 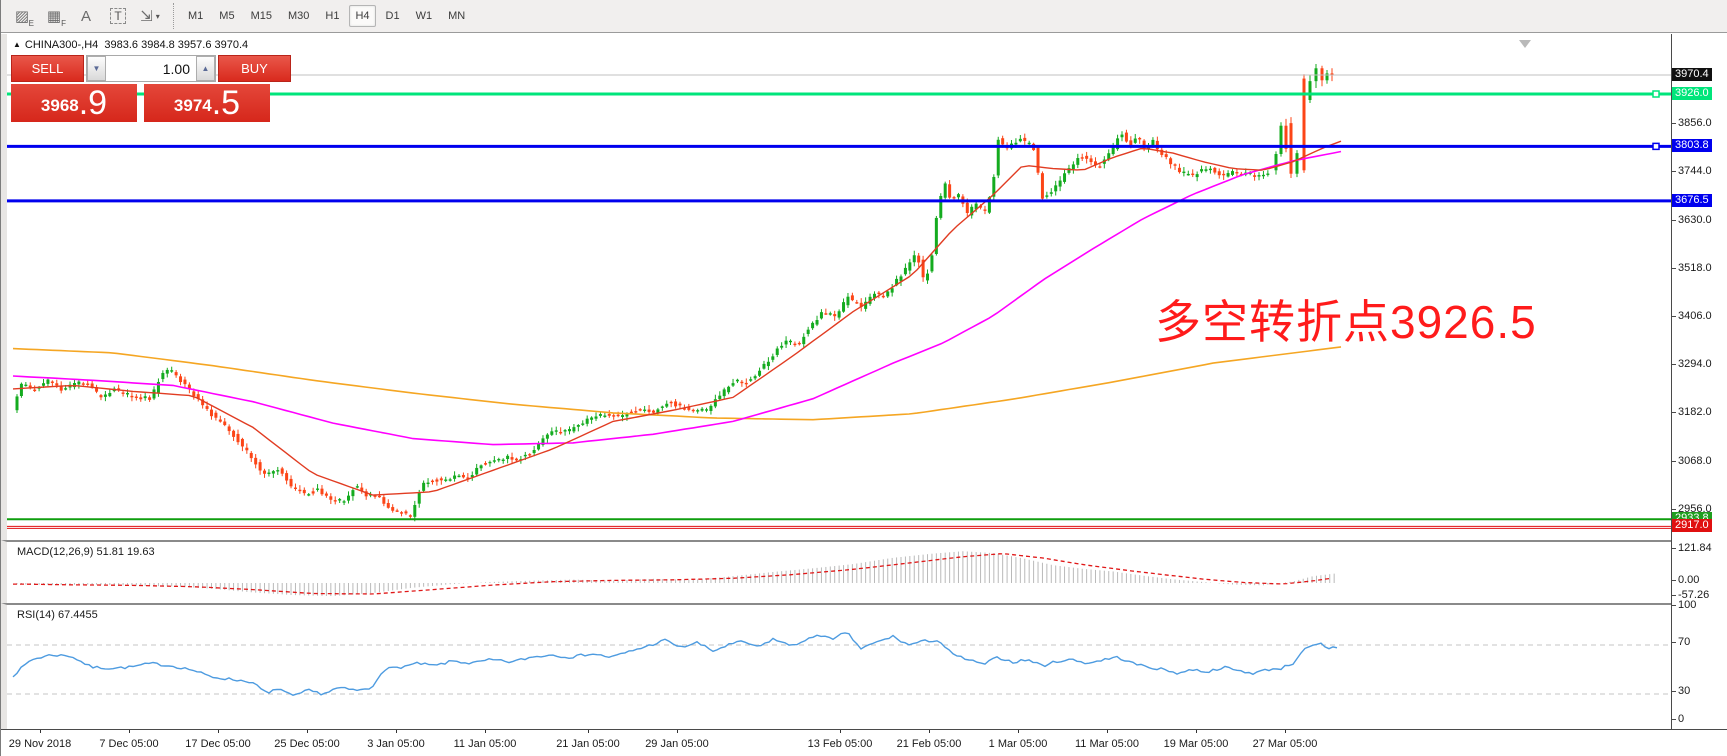 What do you see at coordinates (588, 744) in the screenshot?
I see `time-tick-label: 21 Jan 05:00` at bounding box center [588, 744].